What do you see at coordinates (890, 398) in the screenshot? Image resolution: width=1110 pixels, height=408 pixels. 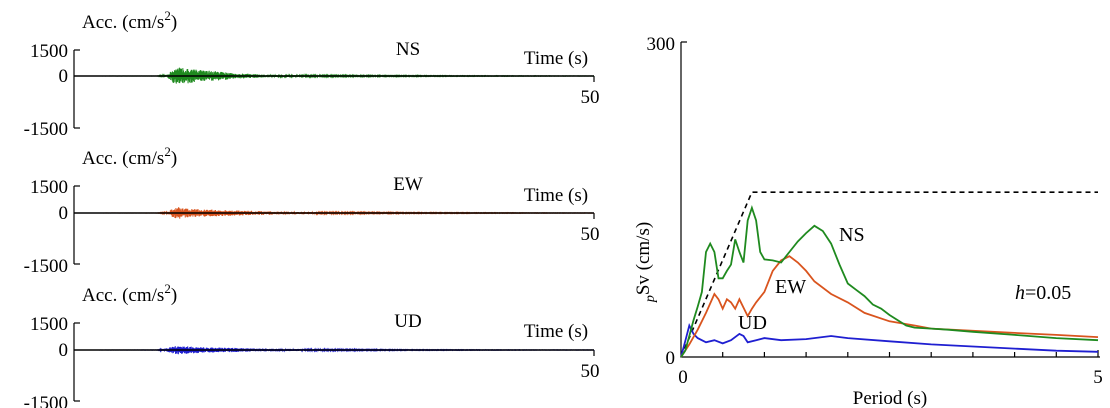 I see `spectrum-xlabel: Period (s)` at bounding box center [890, 398].